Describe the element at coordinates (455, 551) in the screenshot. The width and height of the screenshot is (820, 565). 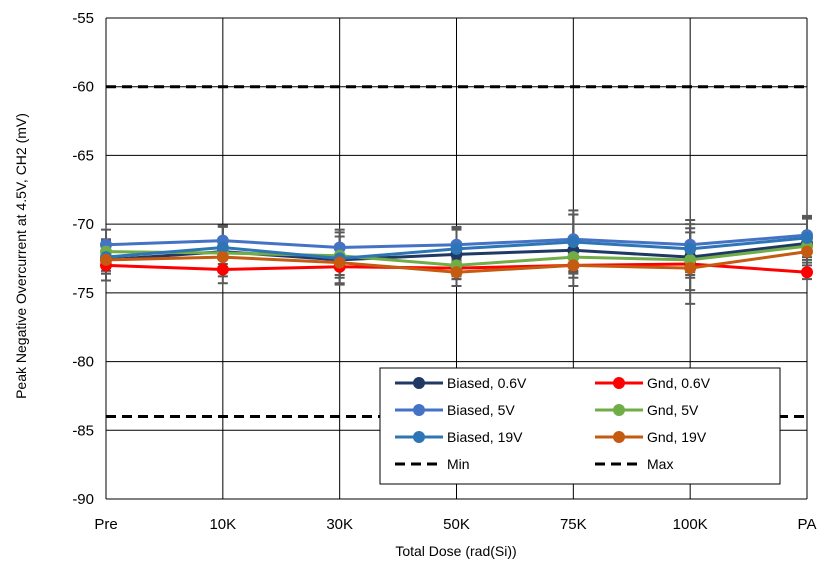
I see `x-axis-title: Total Dose (rad(Si))` at that location.